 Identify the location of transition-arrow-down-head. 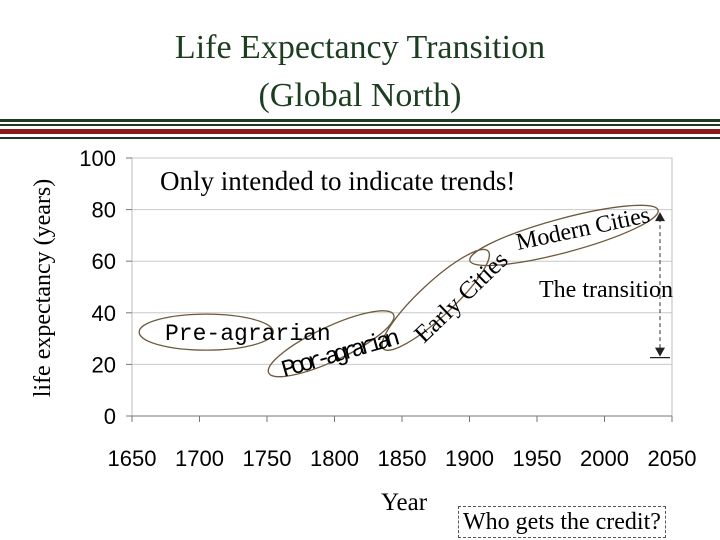
(660, 352).